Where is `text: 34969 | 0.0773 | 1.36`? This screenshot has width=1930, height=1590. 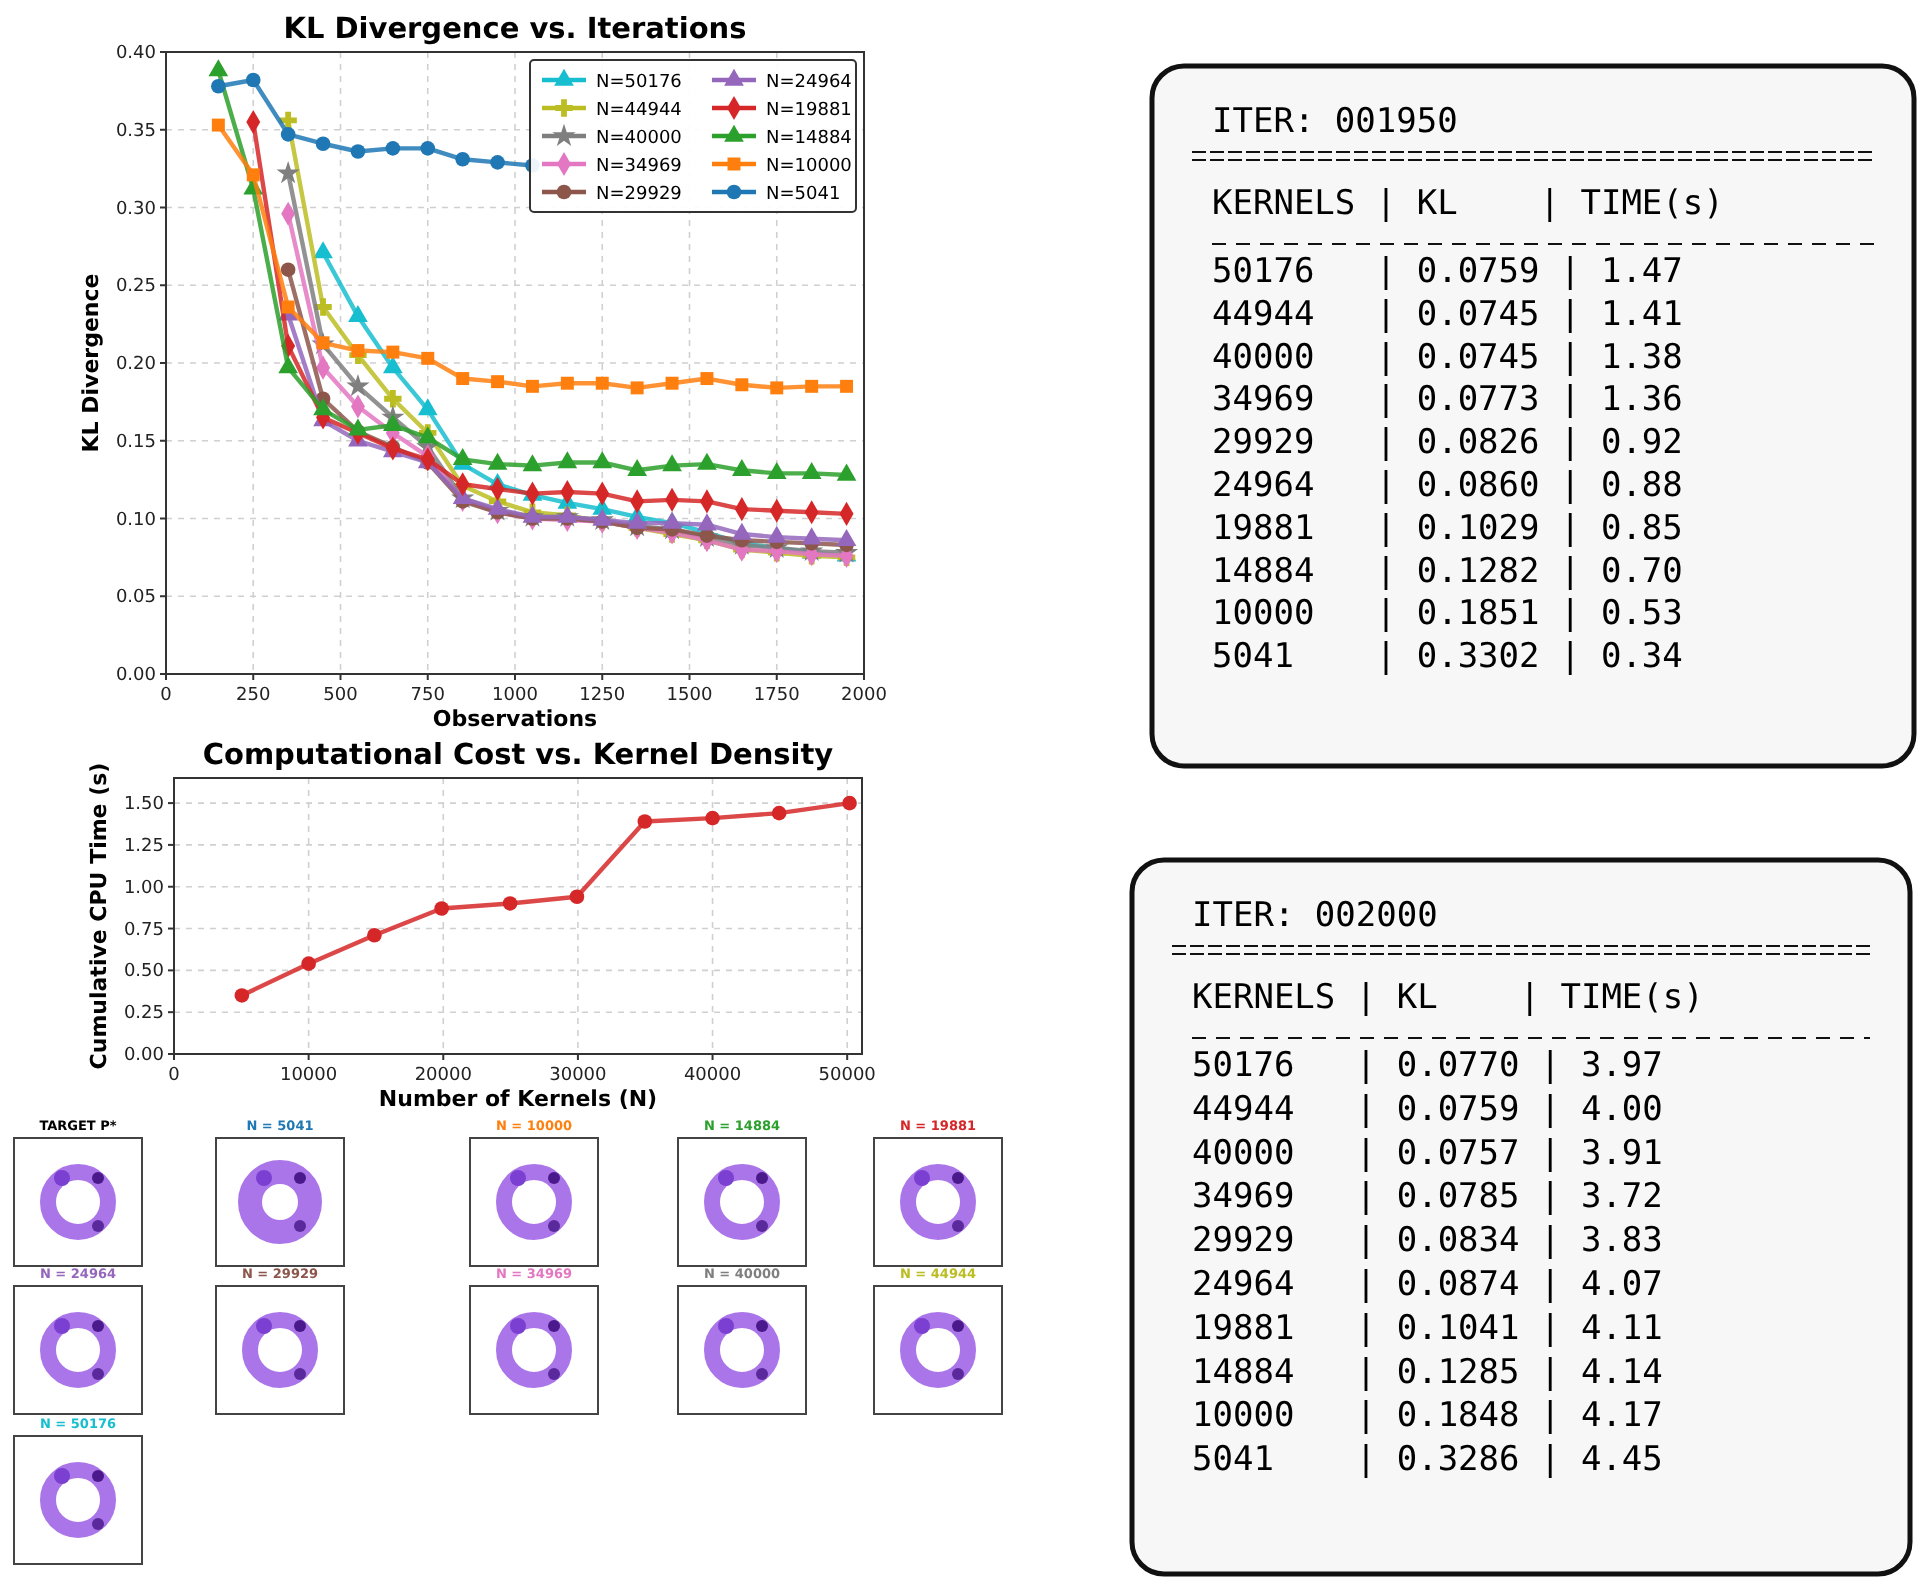
text: 34969 | 0.0773 | 1.36 is located at coordinates (1447, 400).